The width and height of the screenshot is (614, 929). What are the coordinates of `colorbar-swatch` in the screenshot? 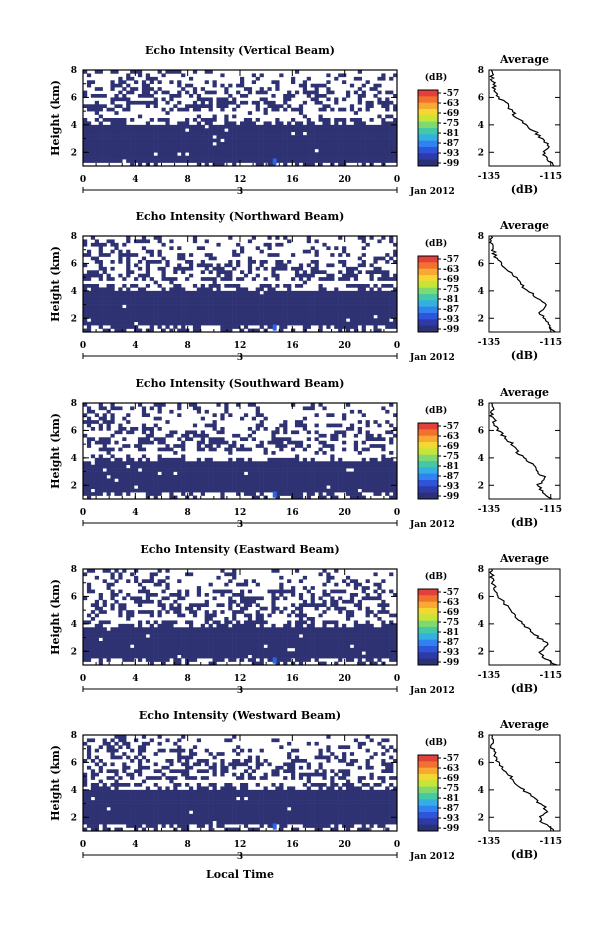 It's located at (428, 119).